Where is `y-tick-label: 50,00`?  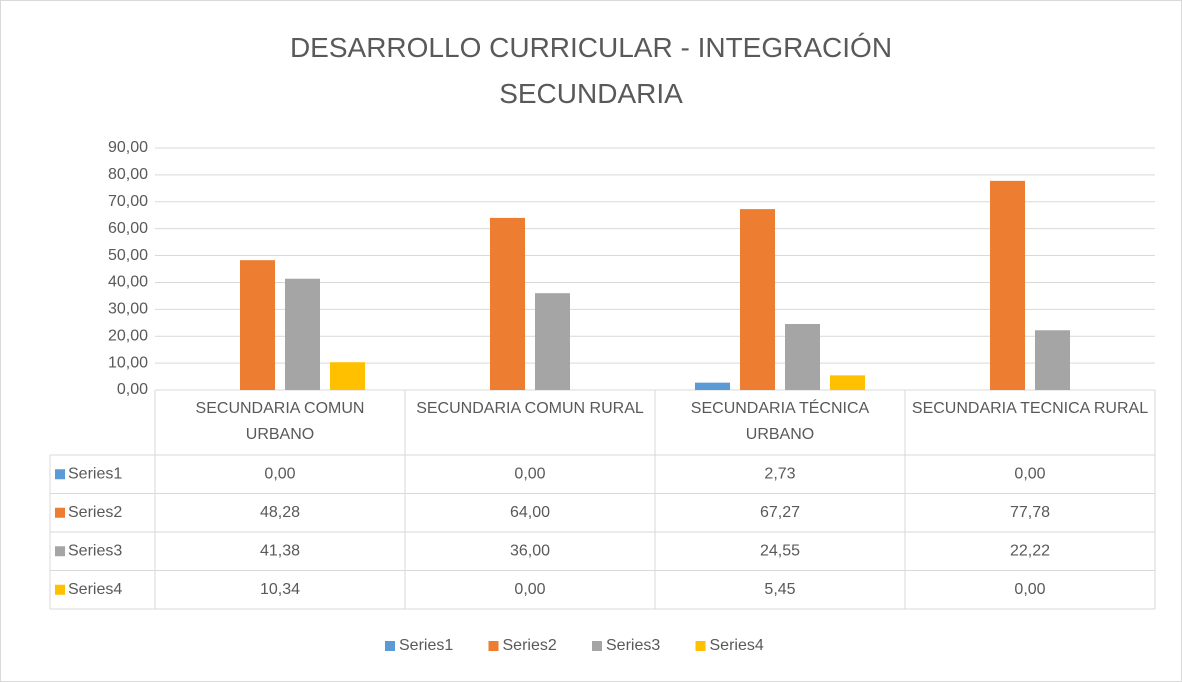 y-tick-label: 50,00 is located at coordinates (128, 255).